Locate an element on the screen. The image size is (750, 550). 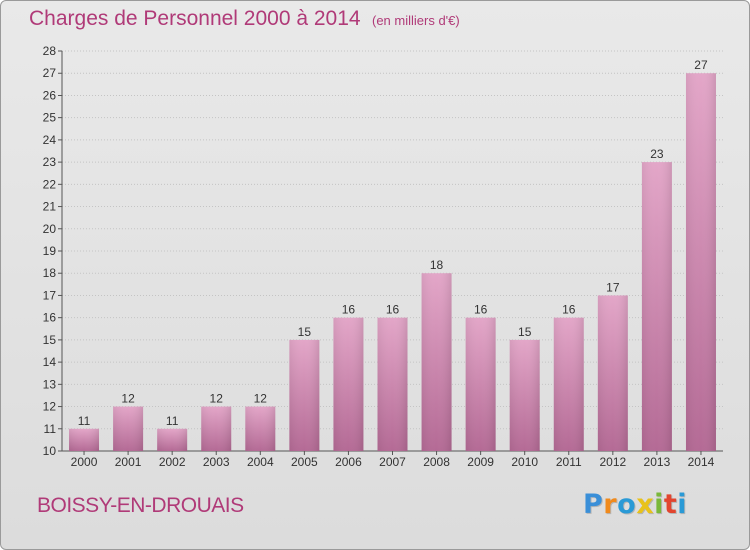
y-tick-label: 22 is located at coordinates (50, 184).